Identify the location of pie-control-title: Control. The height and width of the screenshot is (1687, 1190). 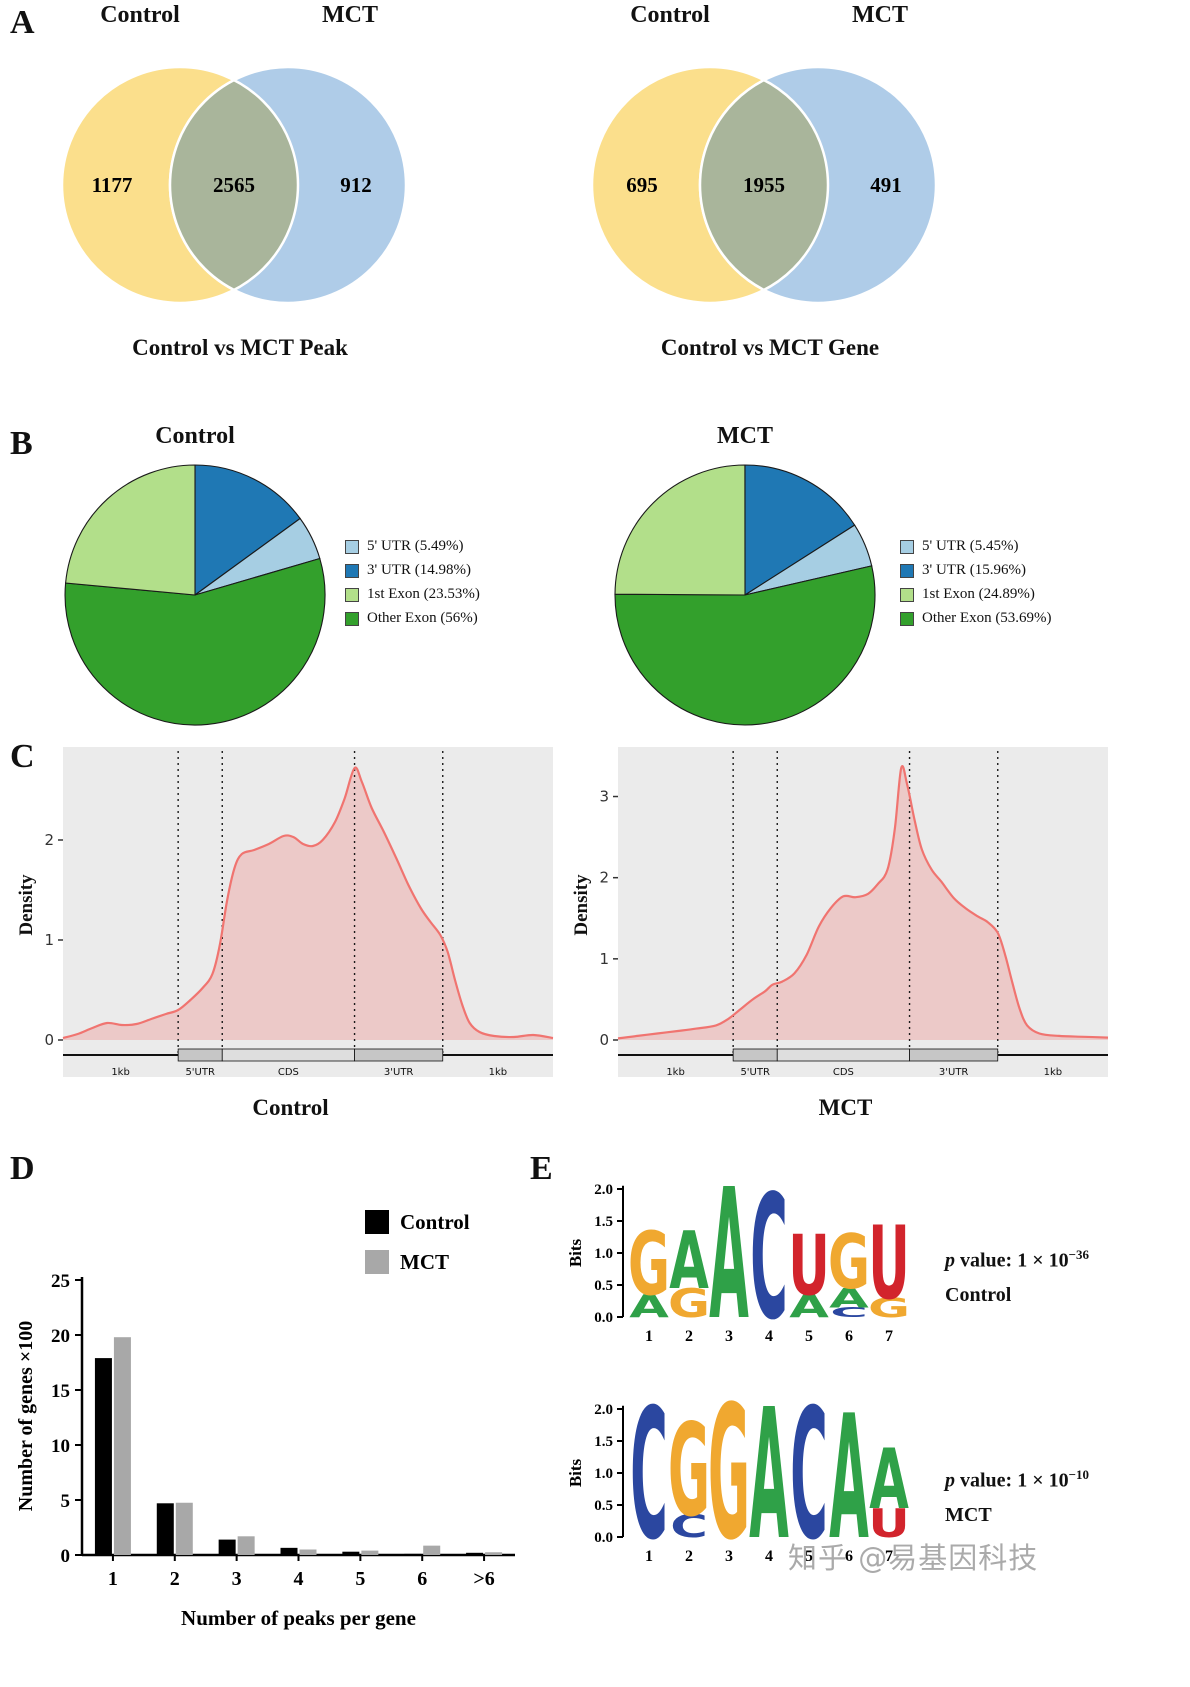
(195, 436).